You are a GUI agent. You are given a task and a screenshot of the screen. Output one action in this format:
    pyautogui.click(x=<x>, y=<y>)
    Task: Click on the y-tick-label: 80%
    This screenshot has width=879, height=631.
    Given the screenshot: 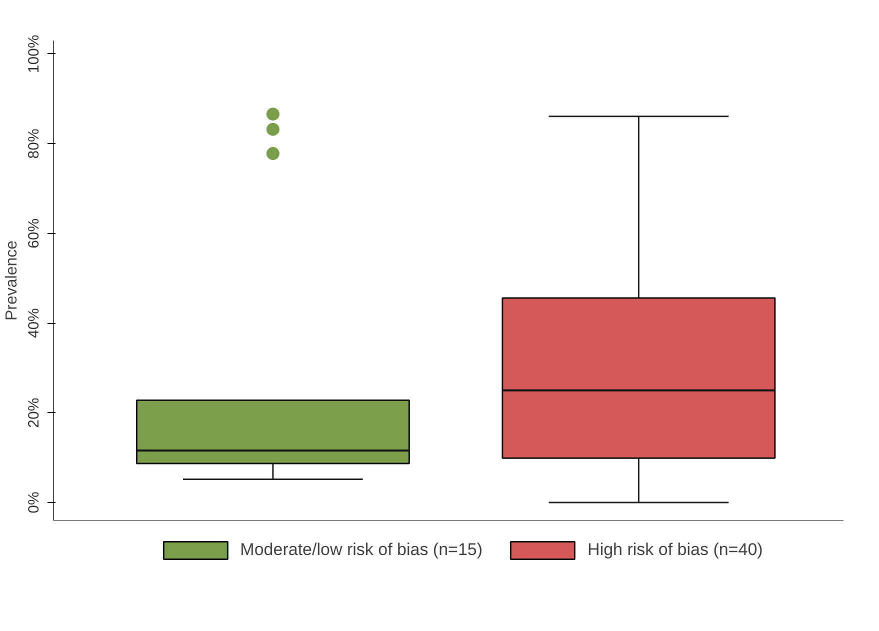 What is the action you would take?
    pyautogui.click(x=34, y=143)
    